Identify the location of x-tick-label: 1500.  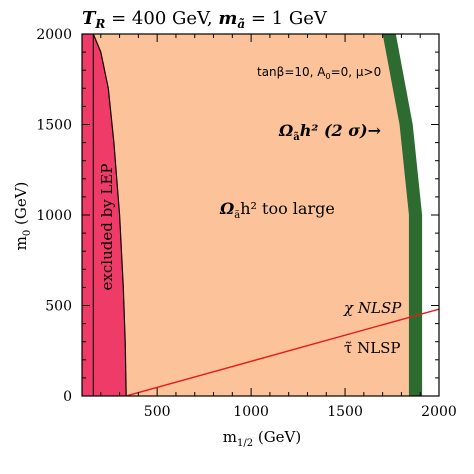
(345, 412).